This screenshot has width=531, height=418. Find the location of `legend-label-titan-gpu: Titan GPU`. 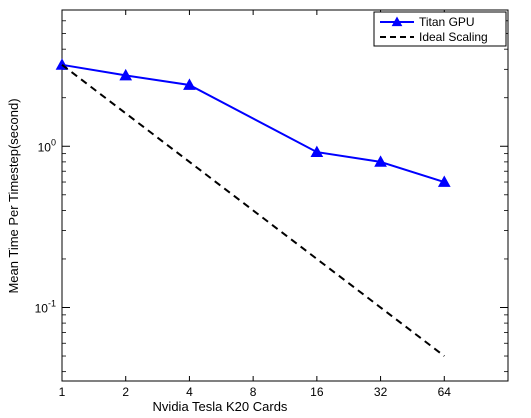

legend-label-titan-gpu: Titan GPU is located at coordinates (447, 22).